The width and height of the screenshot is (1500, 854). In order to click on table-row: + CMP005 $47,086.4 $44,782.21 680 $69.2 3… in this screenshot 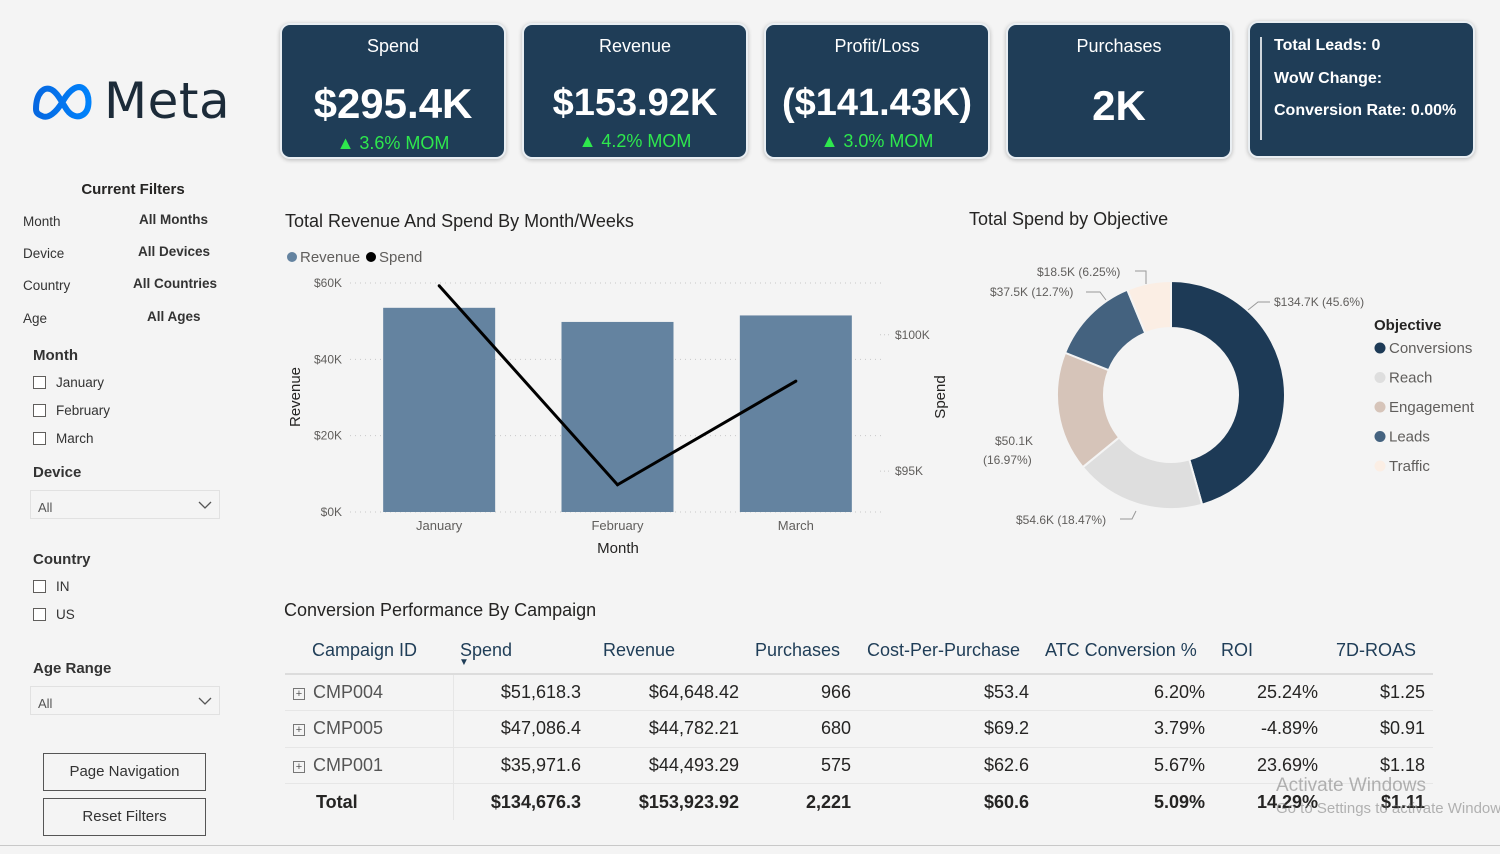, I will do `click(859, 729)`.